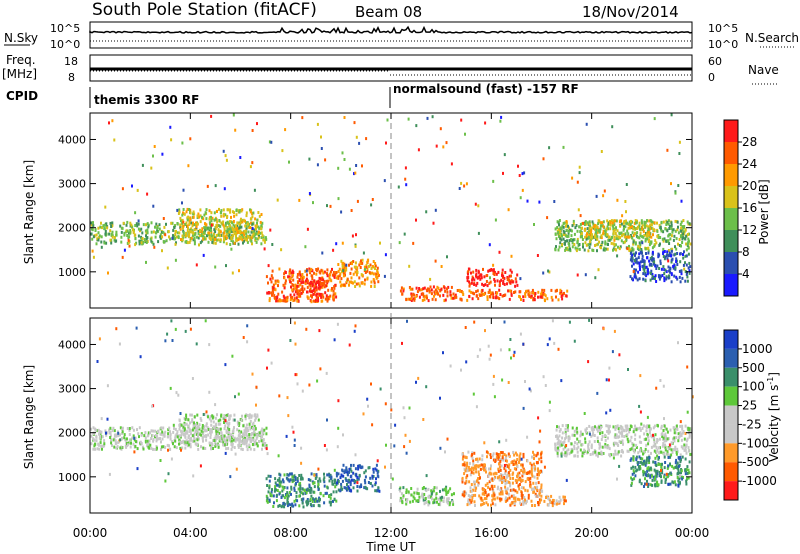 Image resolution: width=800 pixels, height=554 pixels. Describe the element at coordinates (731, 197) in the screenshot. I see `colorbar-segment` at that location.